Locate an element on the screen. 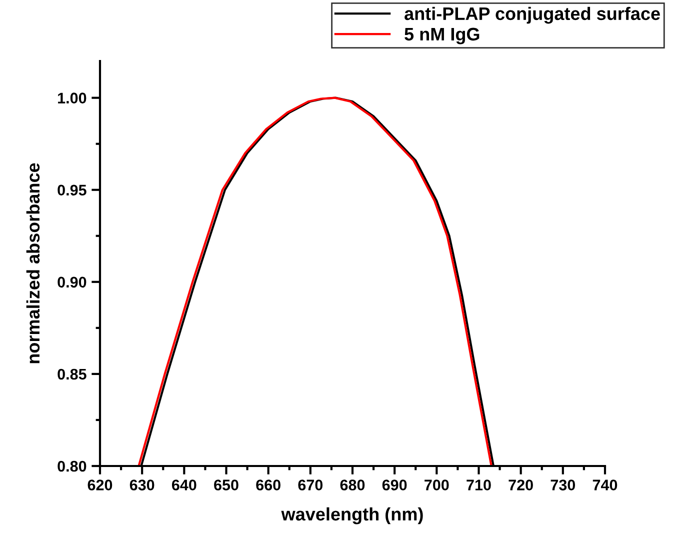 The height and width of the screenshot is (538, 692). x-axis-title: wavelength (nm) is located at coordinates (352, 515).